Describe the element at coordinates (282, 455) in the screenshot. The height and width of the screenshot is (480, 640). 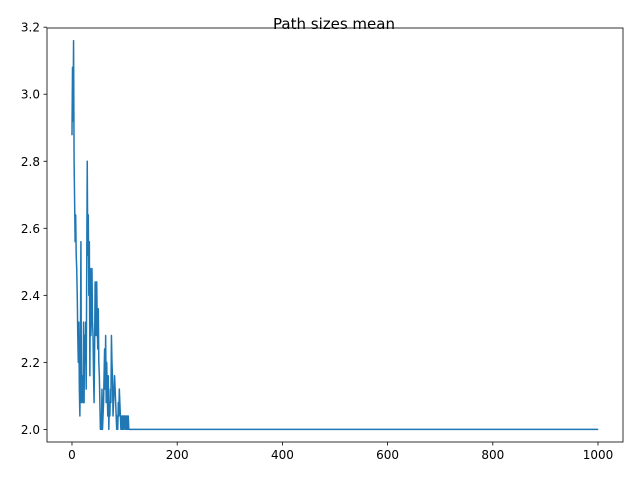
I see `x-tick-label: 400` at that location.